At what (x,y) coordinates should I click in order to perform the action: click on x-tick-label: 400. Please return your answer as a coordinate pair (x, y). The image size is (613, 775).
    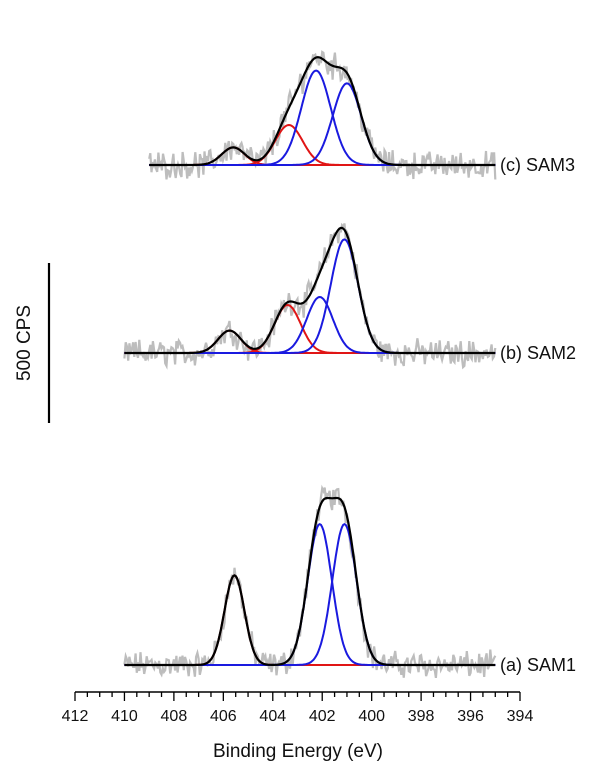
    Looking at the image, I should click on (371, 716).